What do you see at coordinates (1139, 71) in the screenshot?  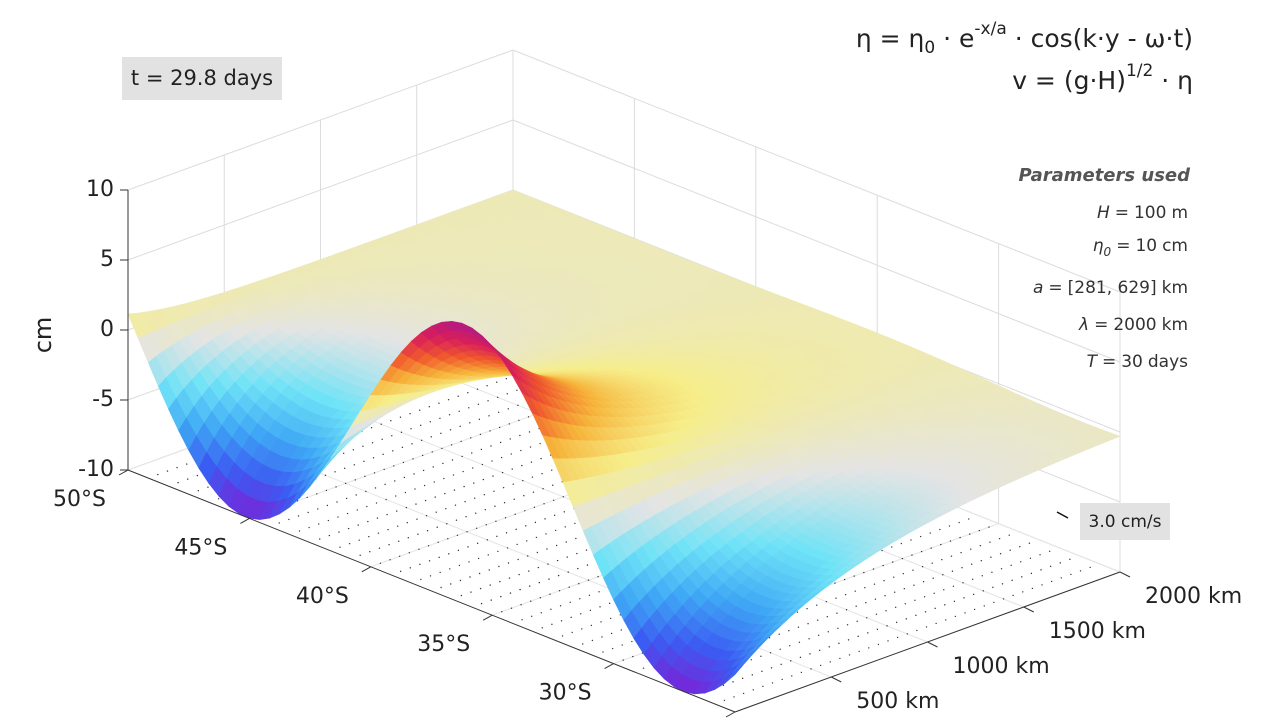 I see `equation-part: 1/2` at bounding box center [1139, 71].